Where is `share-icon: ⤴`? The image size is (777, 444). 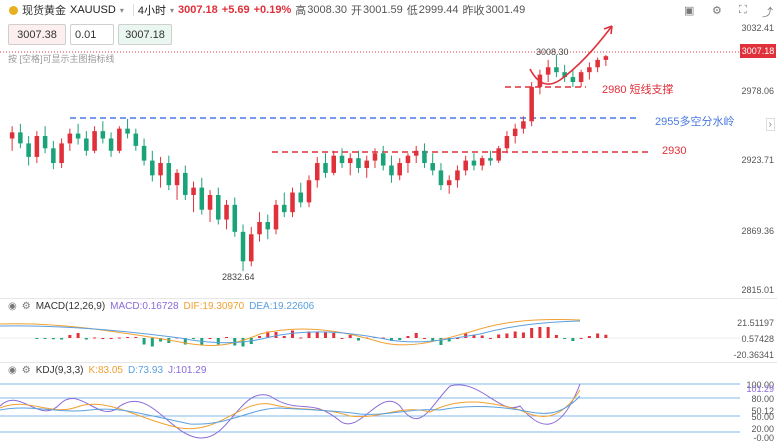 share-icon: ⤴ is located at coordinates (767, 13).